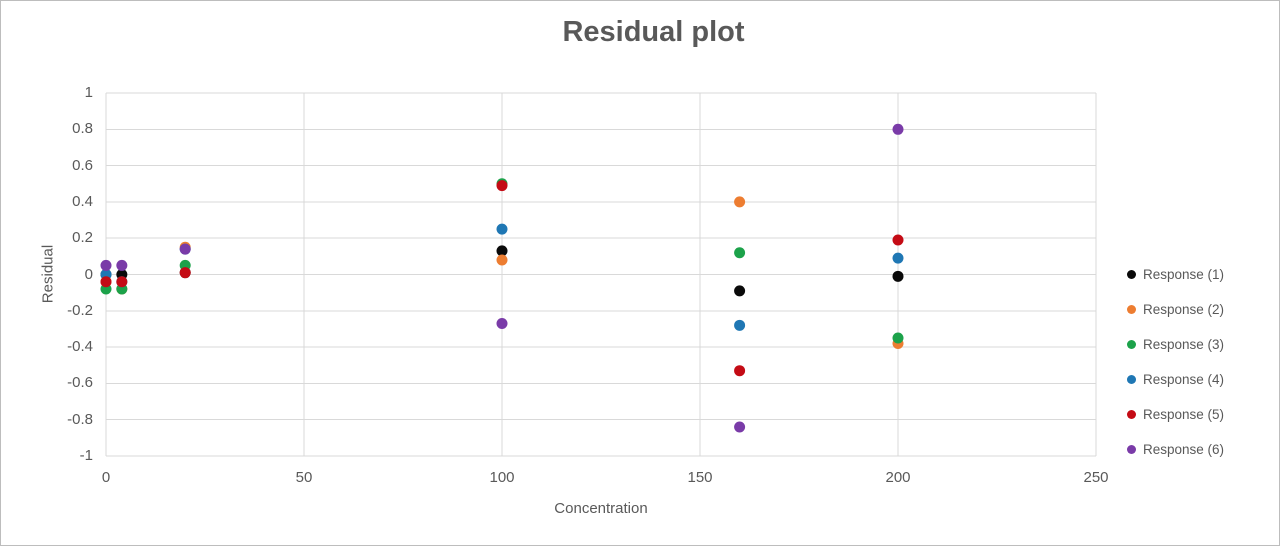  What do you see at coordinates (82, 129) in the screenshot?
I see `y-tick-label: 0.8` at bounding box center [82, 129].